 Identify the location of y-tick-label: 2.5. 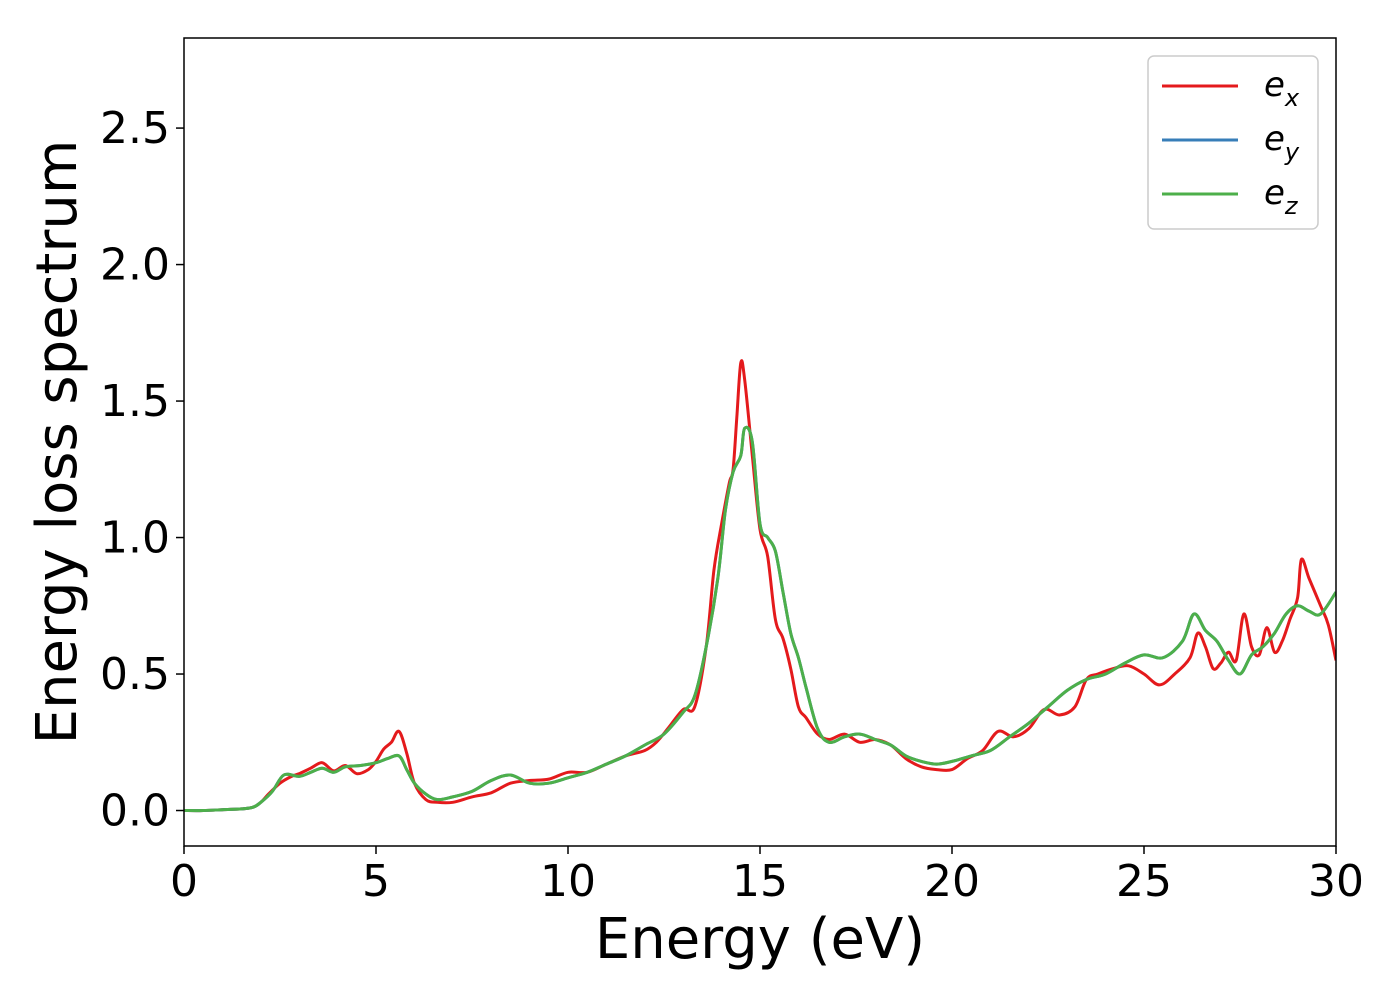
(135, 128).